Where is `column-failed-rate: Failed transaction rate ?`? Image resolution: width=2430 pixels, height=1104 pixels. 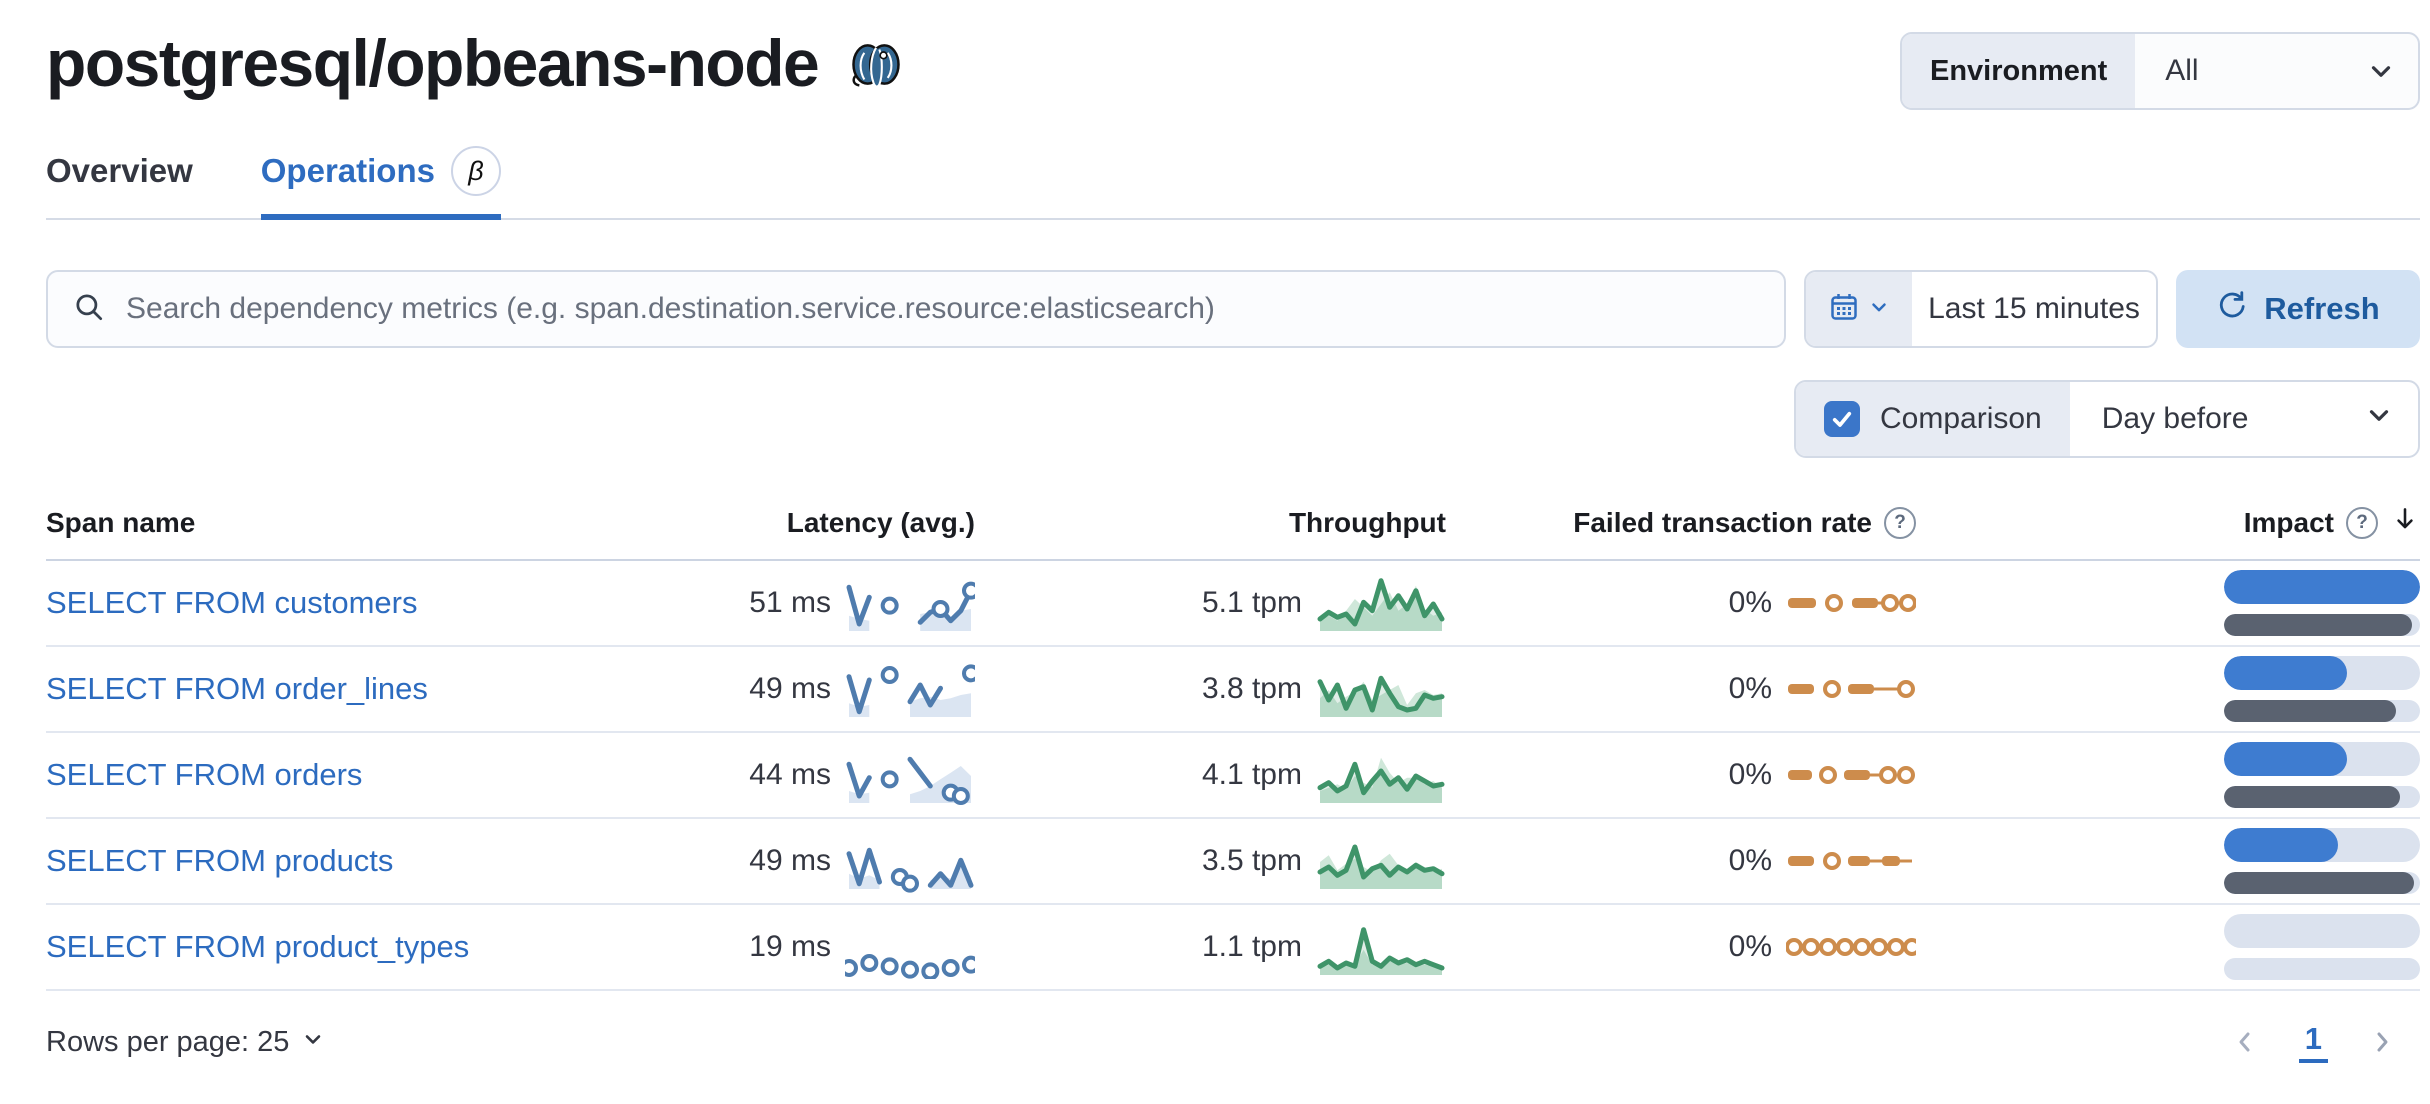
column-failed-rate: Failed transaction rate ? is located at coordinates (1681, 522).